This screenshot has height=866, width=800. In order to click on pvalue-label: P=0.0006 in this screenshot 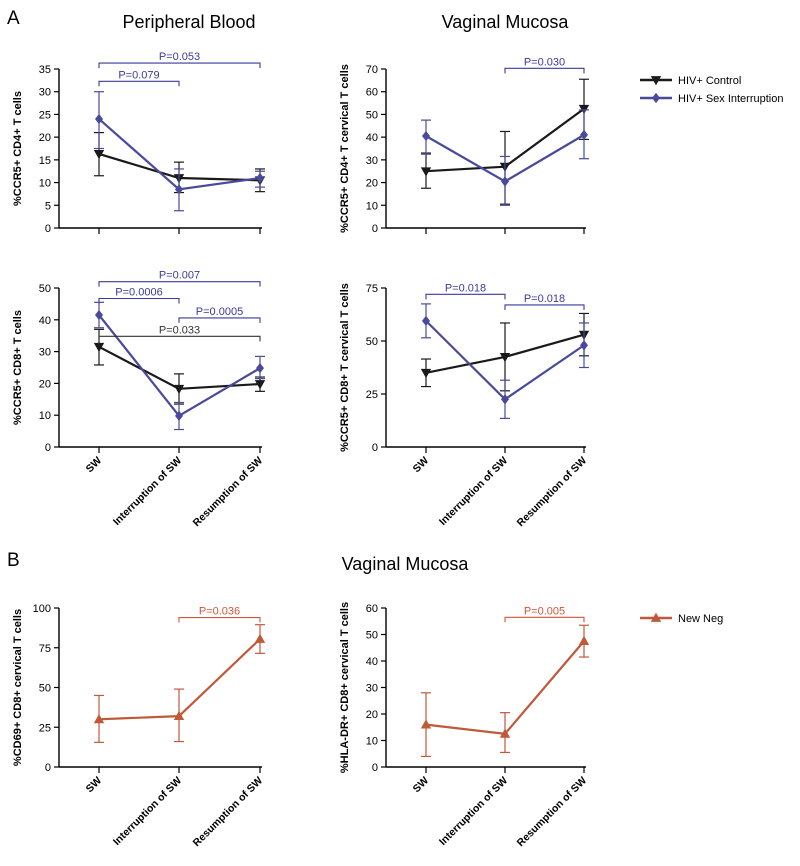, I will do `click(138, 292)`.